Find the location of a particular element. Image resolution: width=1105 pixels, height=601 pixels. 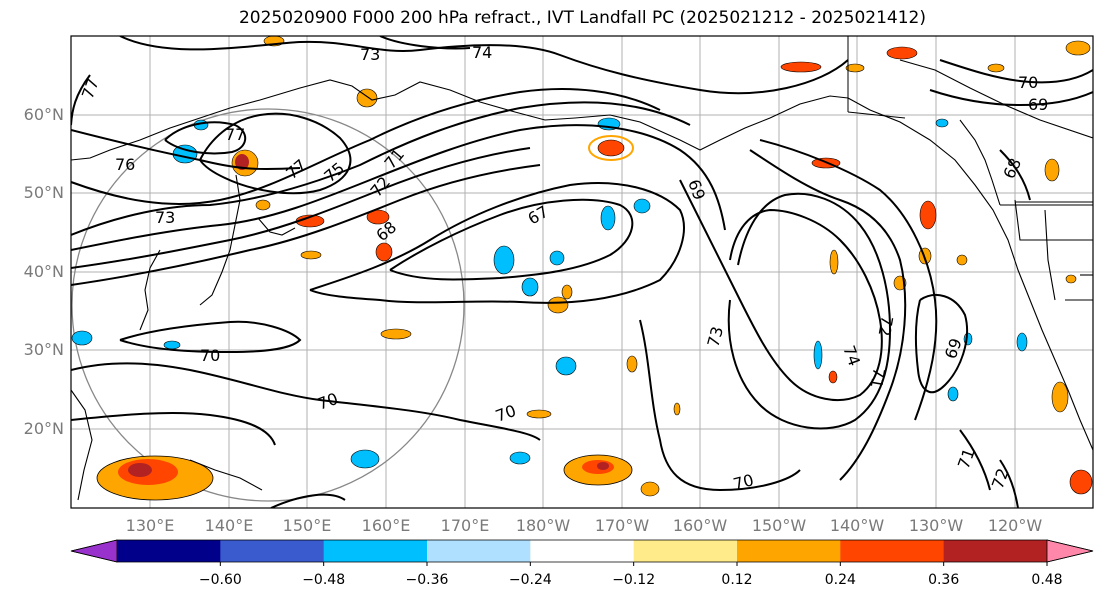

contour-label: 72 is located at coordinates (886, 325).